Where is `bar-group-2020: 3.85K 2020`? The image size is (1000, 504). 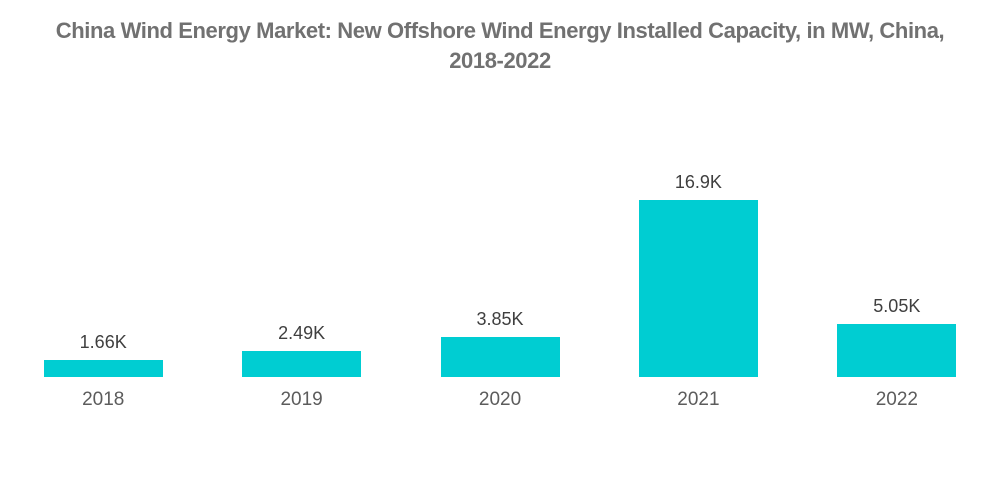
bar-group-2020: 3.85K 2020 is located at coordinates (500, 359).